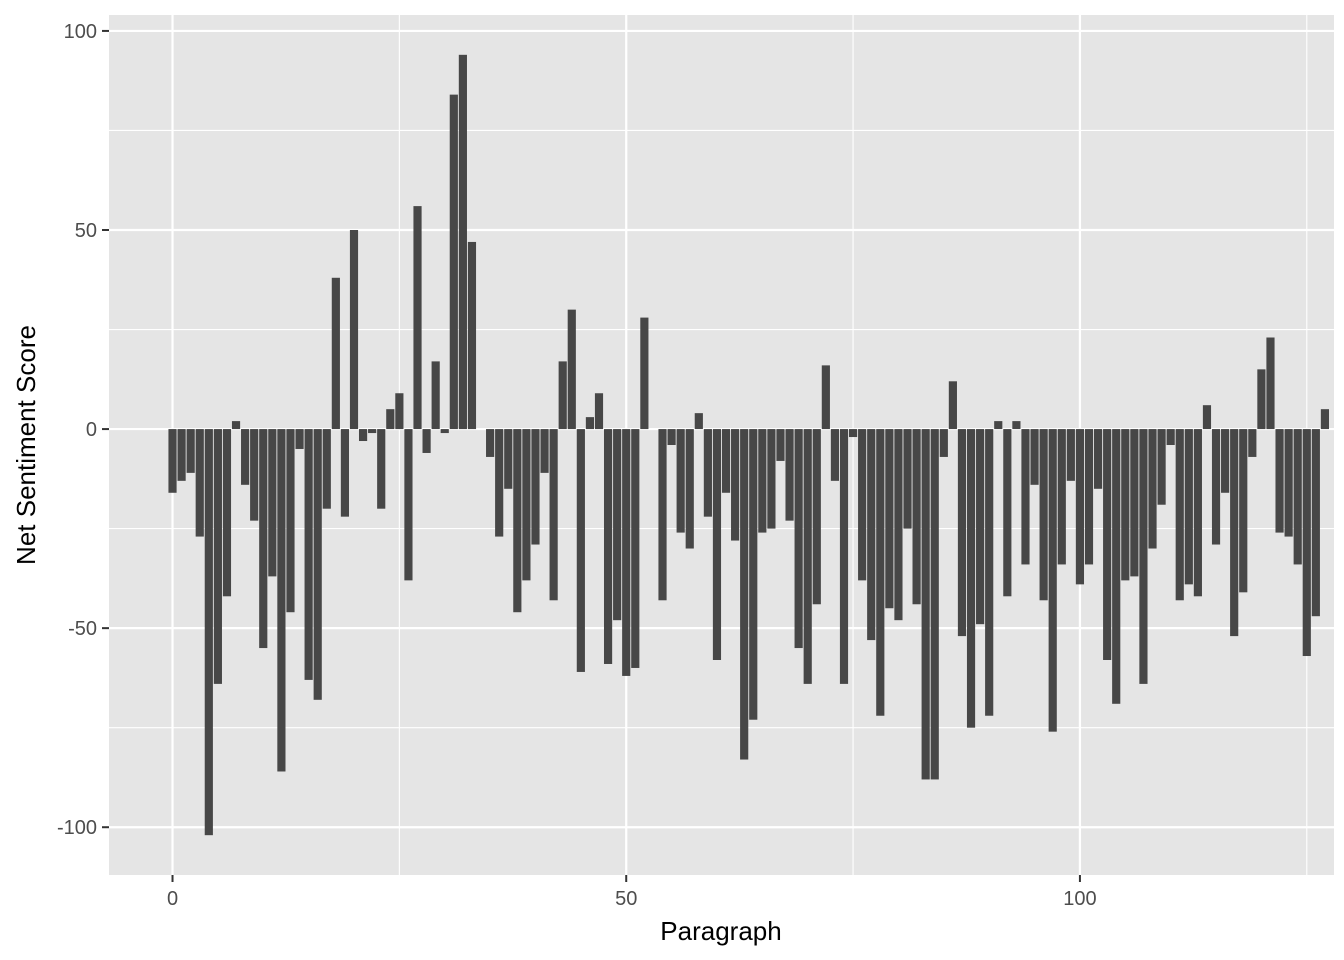 The image size is (1344, 960). What do you see at coordinates (172, 899) in the screenshot?
I see `x-tick-label: 0` at bounding box center [172, 899].